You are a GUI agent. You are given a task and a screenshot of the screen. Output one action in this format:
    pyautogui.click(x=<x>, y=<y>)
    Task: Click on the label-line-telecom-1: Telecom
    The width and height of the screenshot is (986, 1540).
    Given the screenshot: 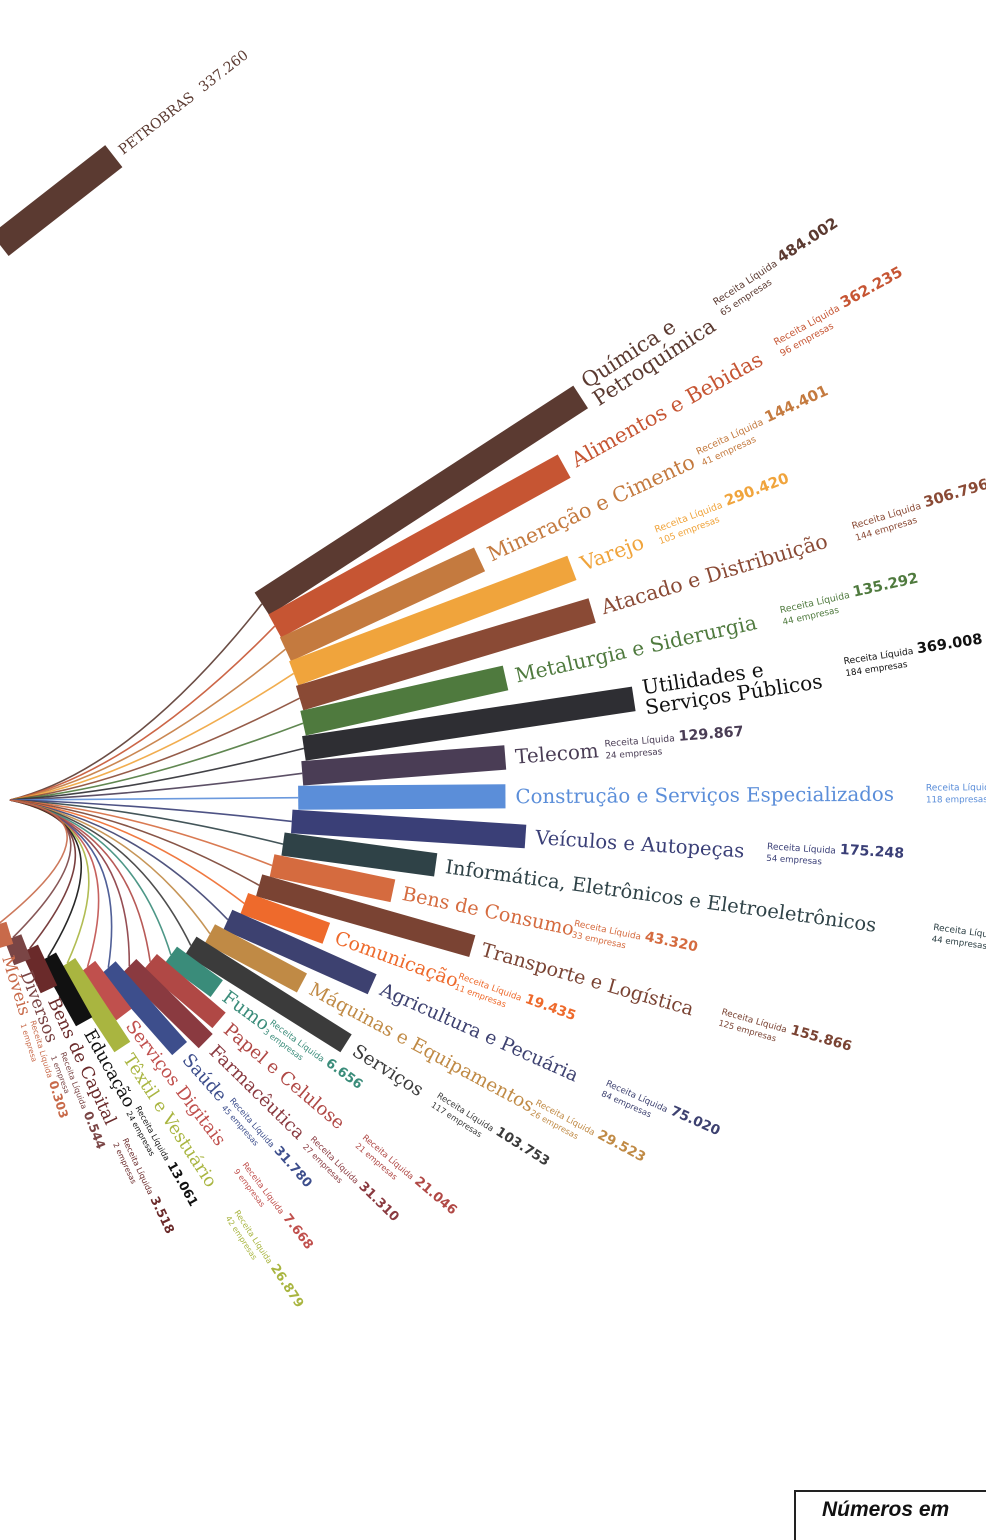 What is the action you would take?
    pyautogui.click(x=556, y=753)
    